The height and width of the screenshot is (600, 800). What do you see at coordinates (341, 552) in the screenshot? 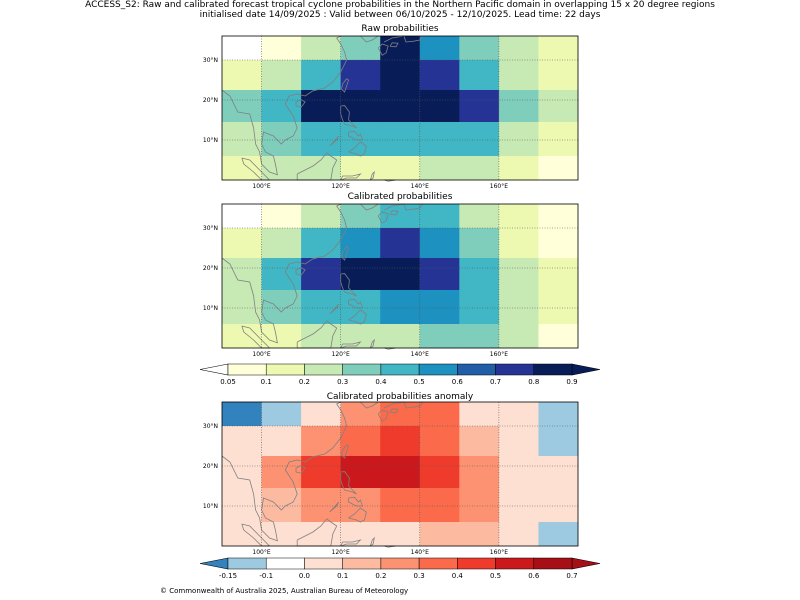
I see `x-tick-label: 120°E` at bounding box center [341, 552].